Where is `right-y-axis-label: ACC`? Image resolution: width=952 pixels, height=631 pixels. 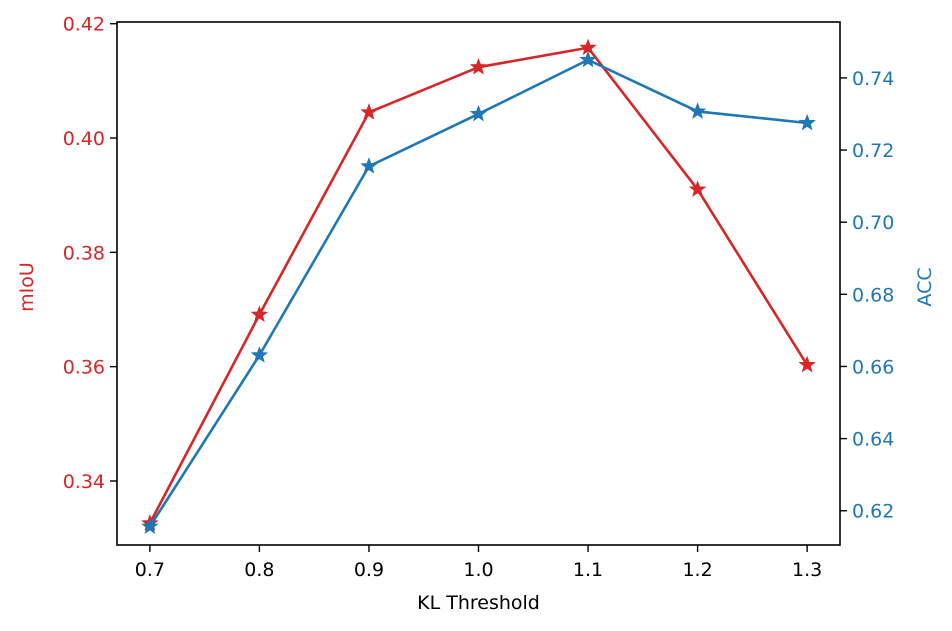 right-y-axis-label: ACC is located at coordinates (925, 286).